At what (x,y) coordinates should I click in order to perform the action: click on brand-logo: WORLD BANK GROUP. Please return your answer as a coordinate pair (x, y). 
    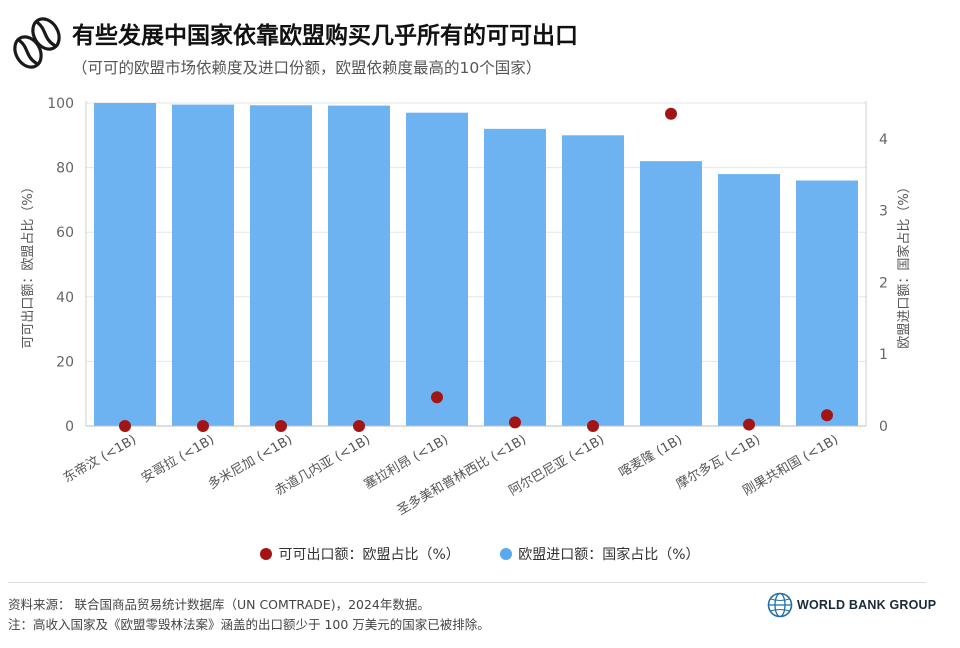
    Looking at the image, I should click on (851, 605).